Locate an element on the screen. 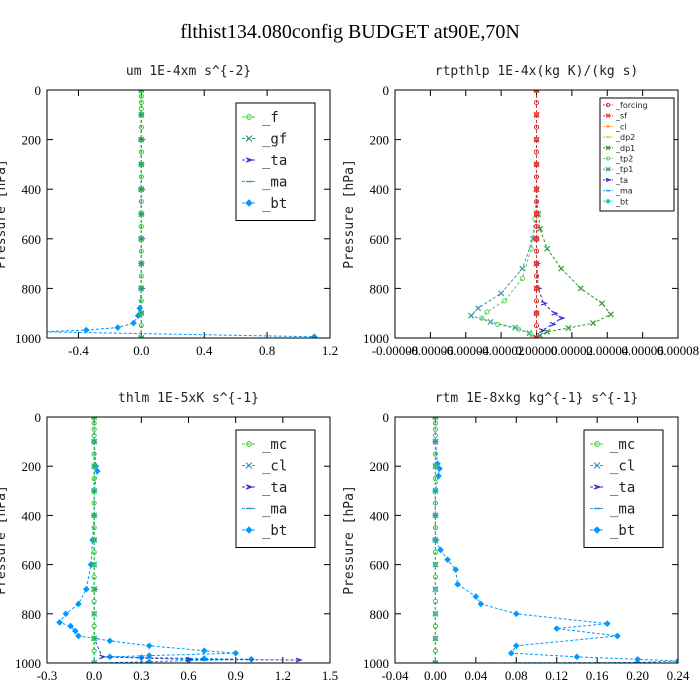  panel-title: rtpthlp 1E-4x(kg K)/(kg s) is located at coordinates (537, 71).